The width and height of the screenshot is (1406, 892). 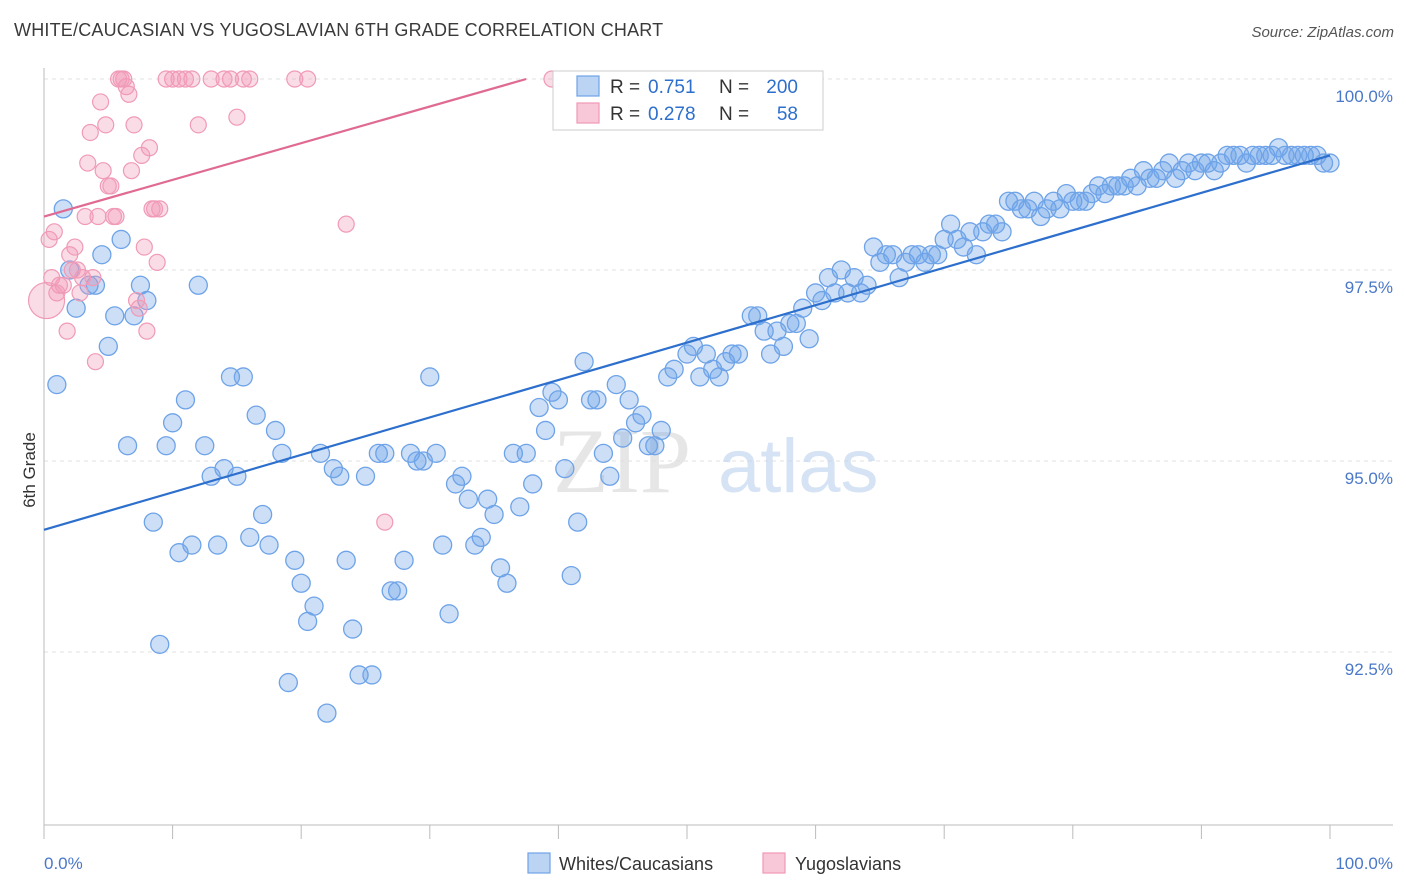 I want to click on stats-n-label-blue: N =, so click(x=734, y=87).